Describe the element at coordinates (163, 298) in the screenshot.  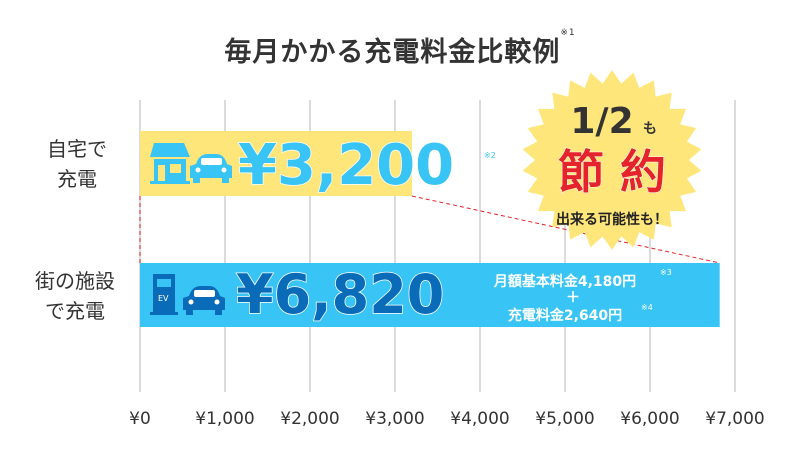
I see `svg-text: EV` at that location.